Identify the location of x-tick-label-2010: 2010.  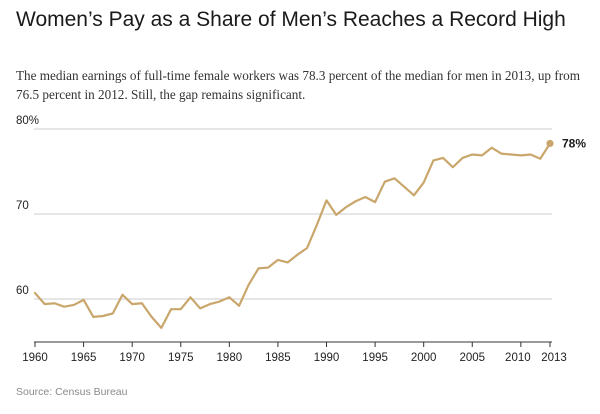
(518, 358).